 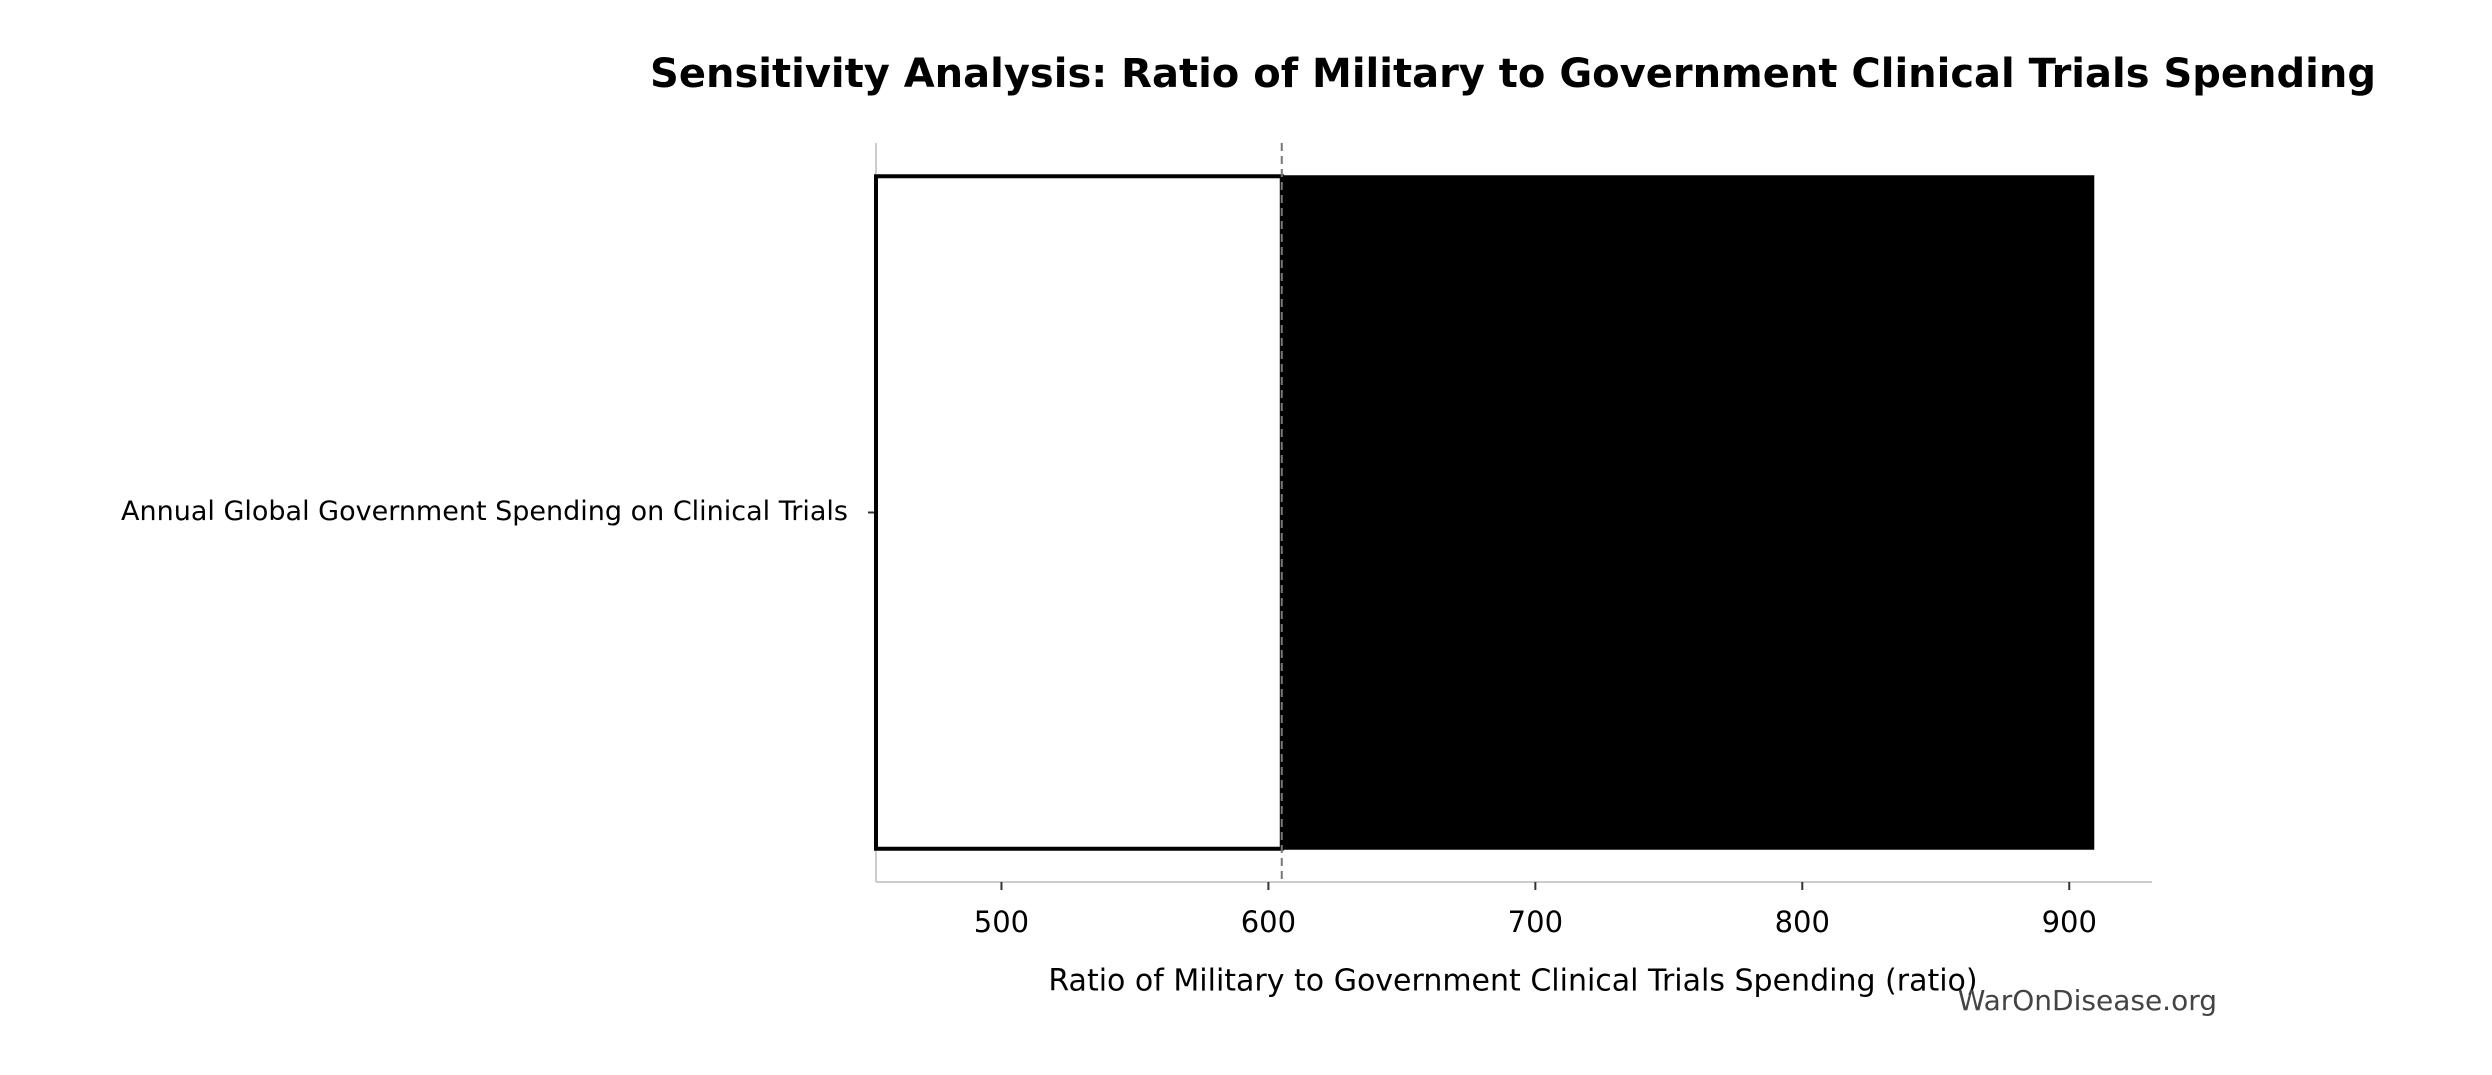 What do you see at coordinates (1802, 922) in the screenshot?
I see `x-tick-label: 800` at bounding box center [1802, 922].